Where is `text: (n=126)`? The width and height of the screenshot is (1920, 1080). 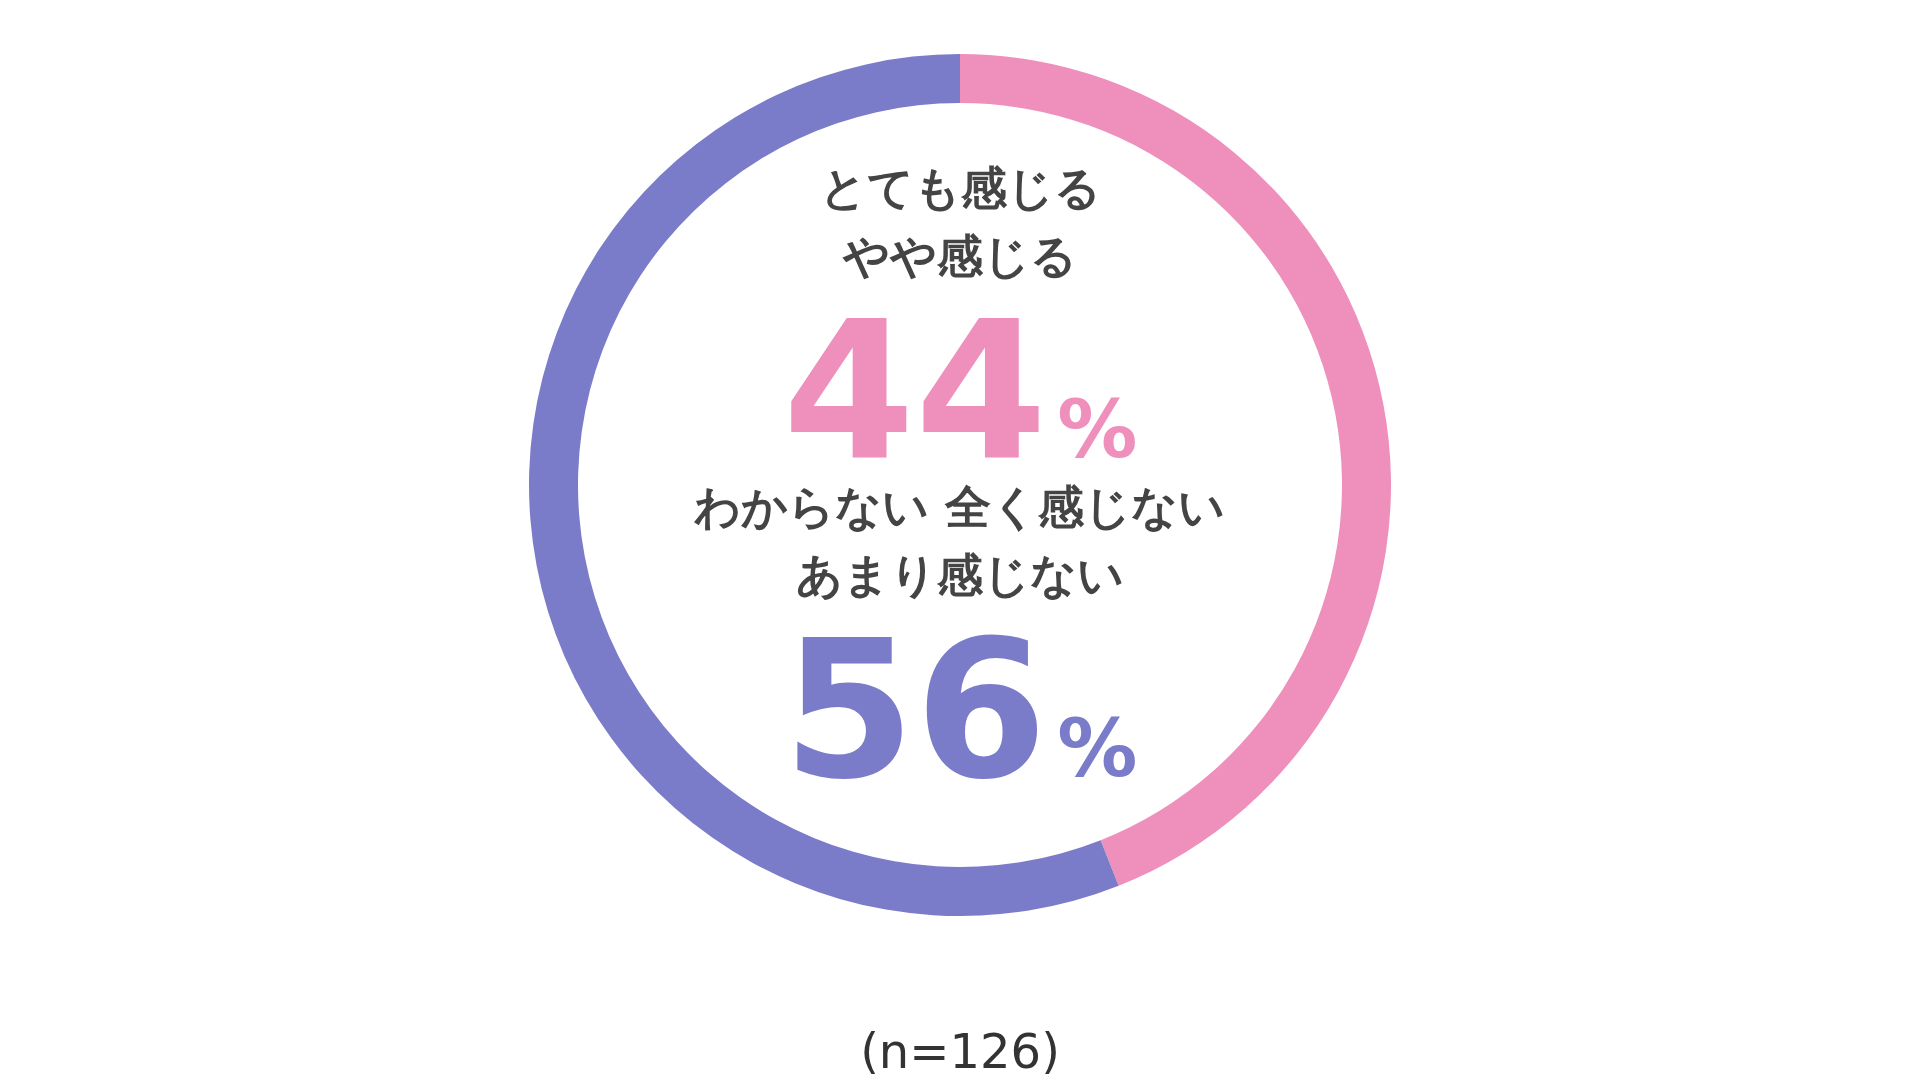 text: (n=126) is located at coordinates (960, 1051).